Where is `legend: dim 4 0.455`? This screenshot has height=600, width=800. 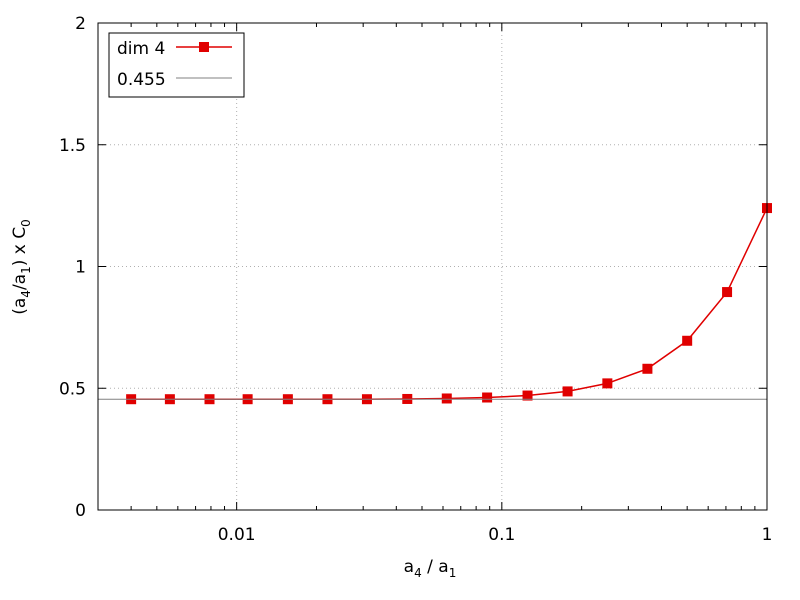
legend: dim 4 0.455 is located at coordinates (176, 65).